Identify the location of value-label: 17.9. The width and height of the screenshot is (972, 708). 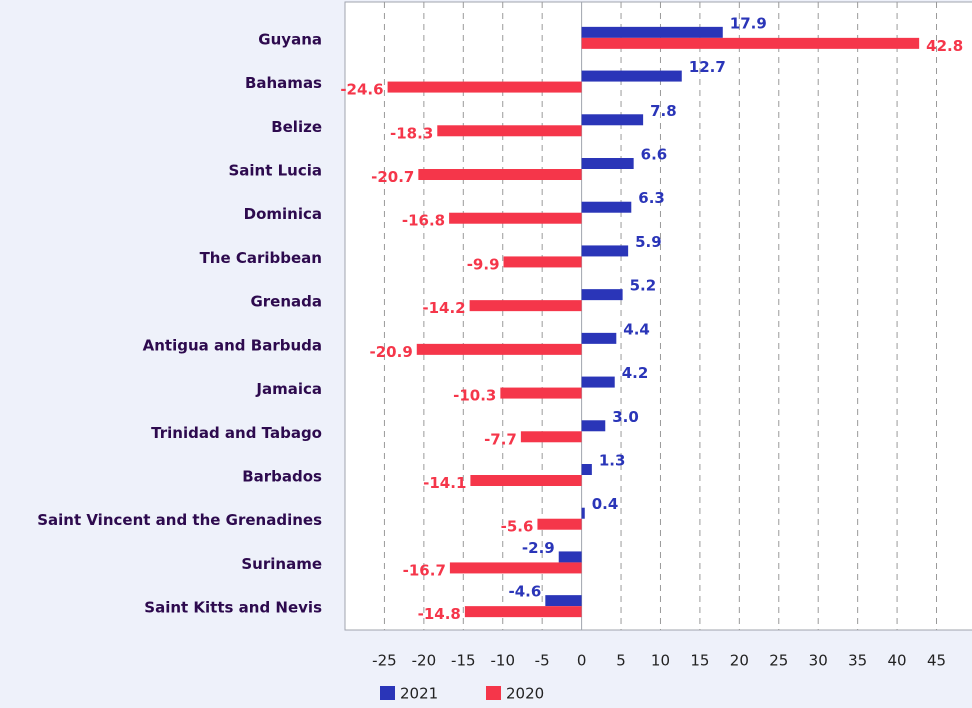
(748, 23).